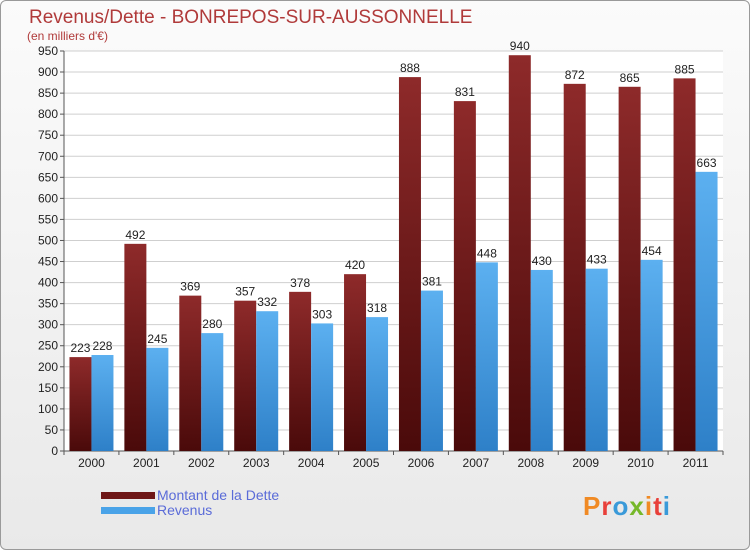 This screenshot has width=750, height=550. I want to click on proxiti-logo: Proxiti, so click(627, 506).